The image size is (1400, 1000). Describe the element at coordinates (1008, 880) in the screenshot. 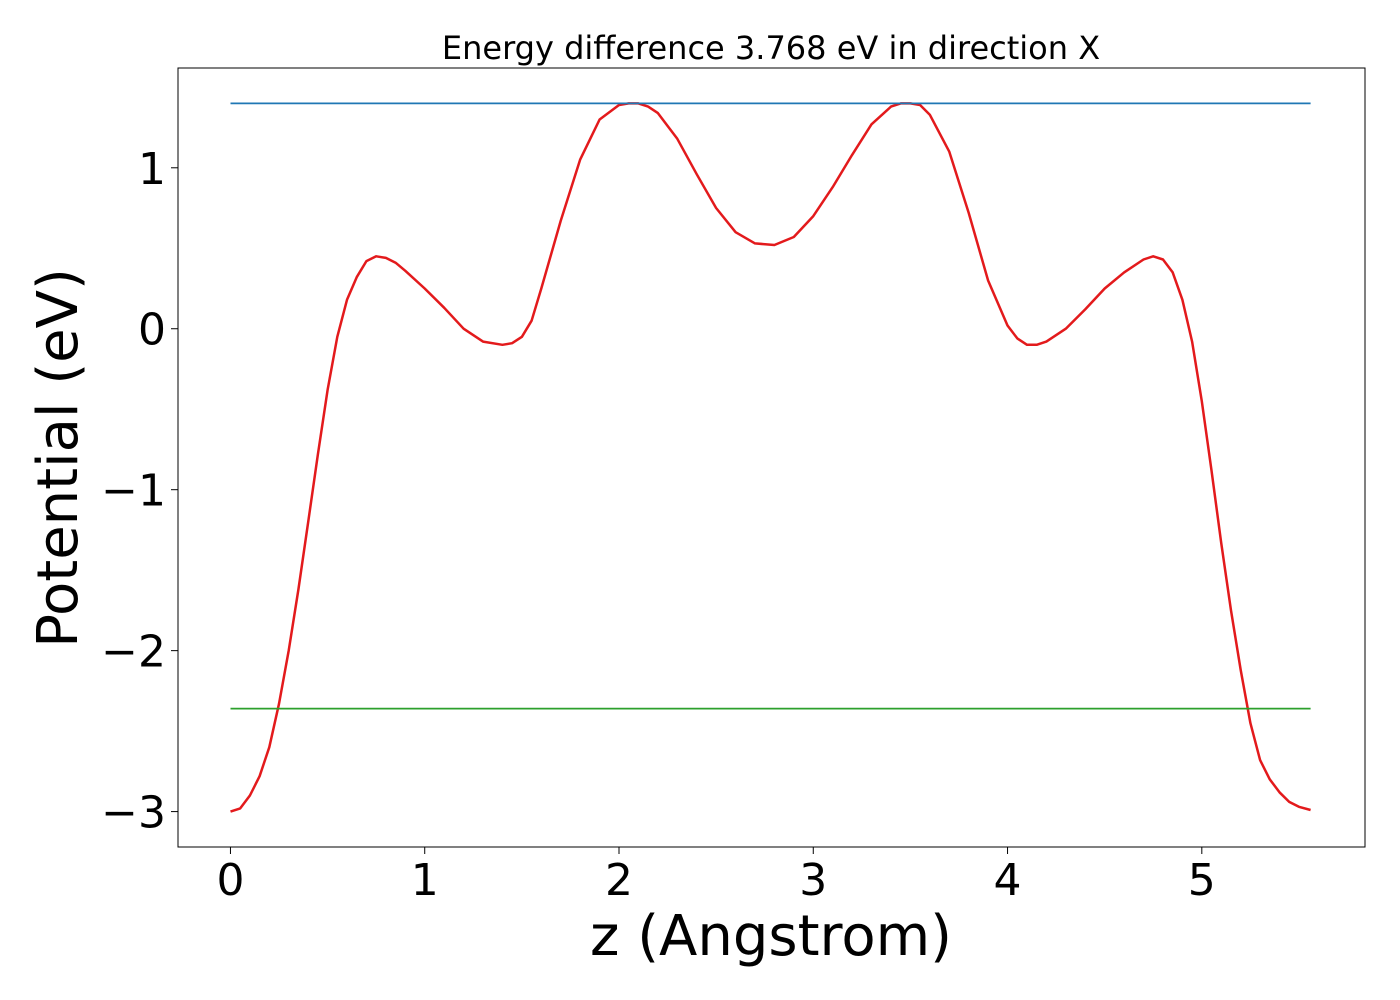

I see `x-tick-label: 4` at that location.